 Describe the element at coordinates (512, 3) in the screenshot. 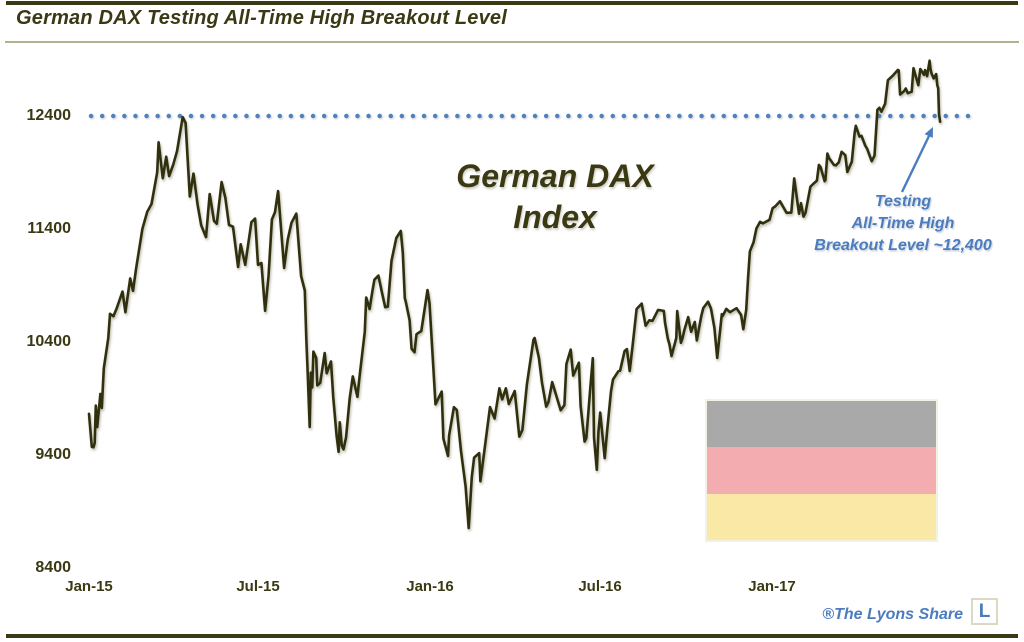

I see `top-border-rule` at that location.